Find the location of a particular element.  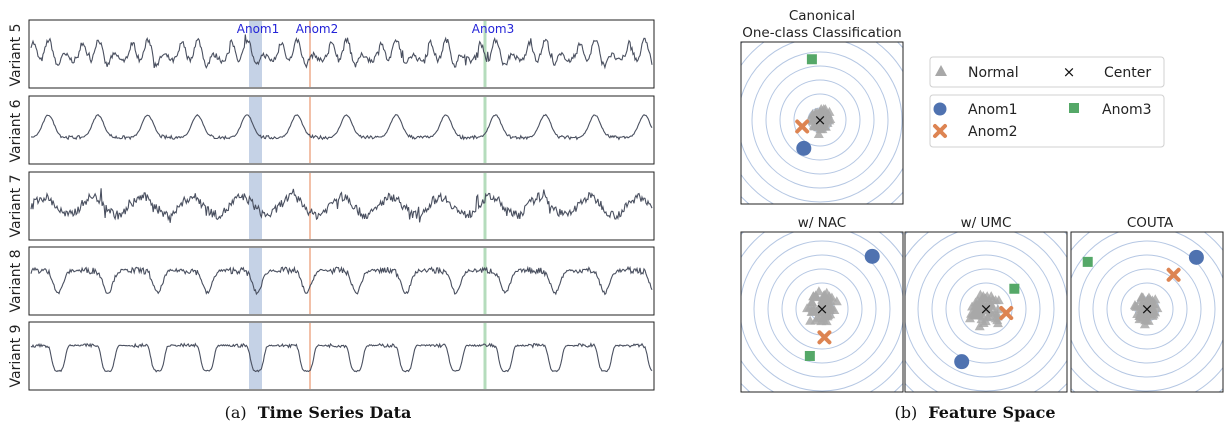

legend-anom1-label: Anom1 is located at coordinates (993, 110).